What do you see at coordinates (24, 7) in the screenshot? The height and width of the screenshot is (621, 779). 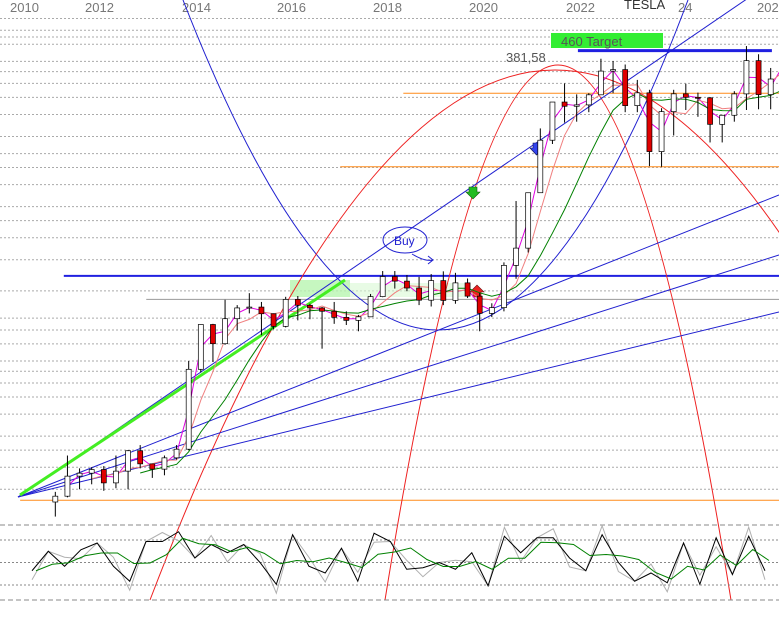 I see `x-tick-label: 2010` at bounding box center [24, 7].